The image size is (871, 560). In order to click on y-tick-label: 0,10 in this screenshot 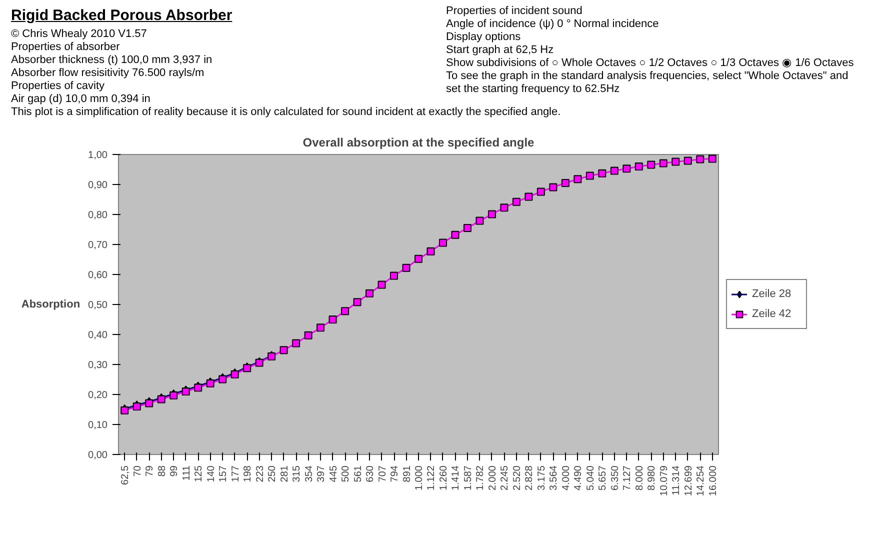, I will do `click(98, 425)`.